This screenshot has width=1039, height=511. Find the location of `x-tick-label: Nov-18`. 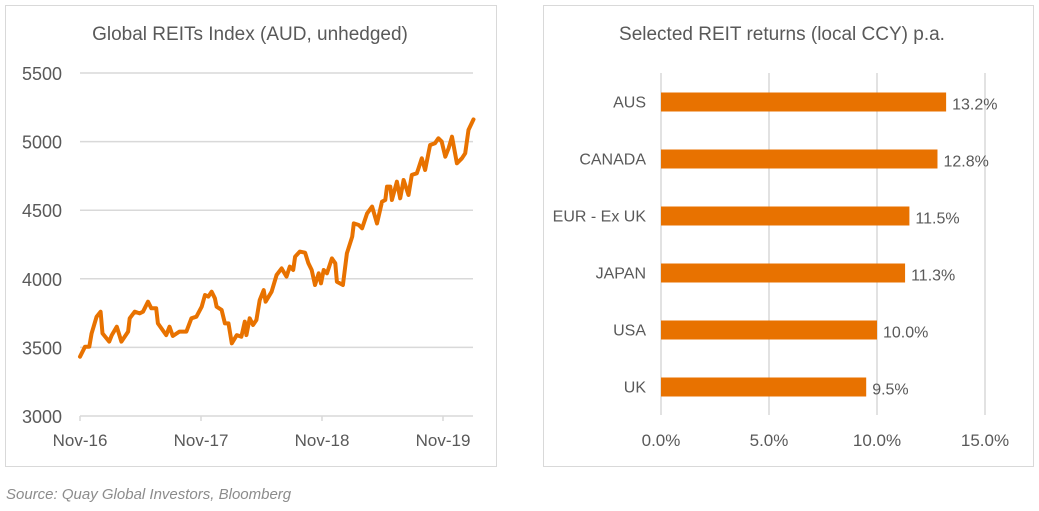

x-tick-label: Nov-18 is located at coordinates (322, 440).